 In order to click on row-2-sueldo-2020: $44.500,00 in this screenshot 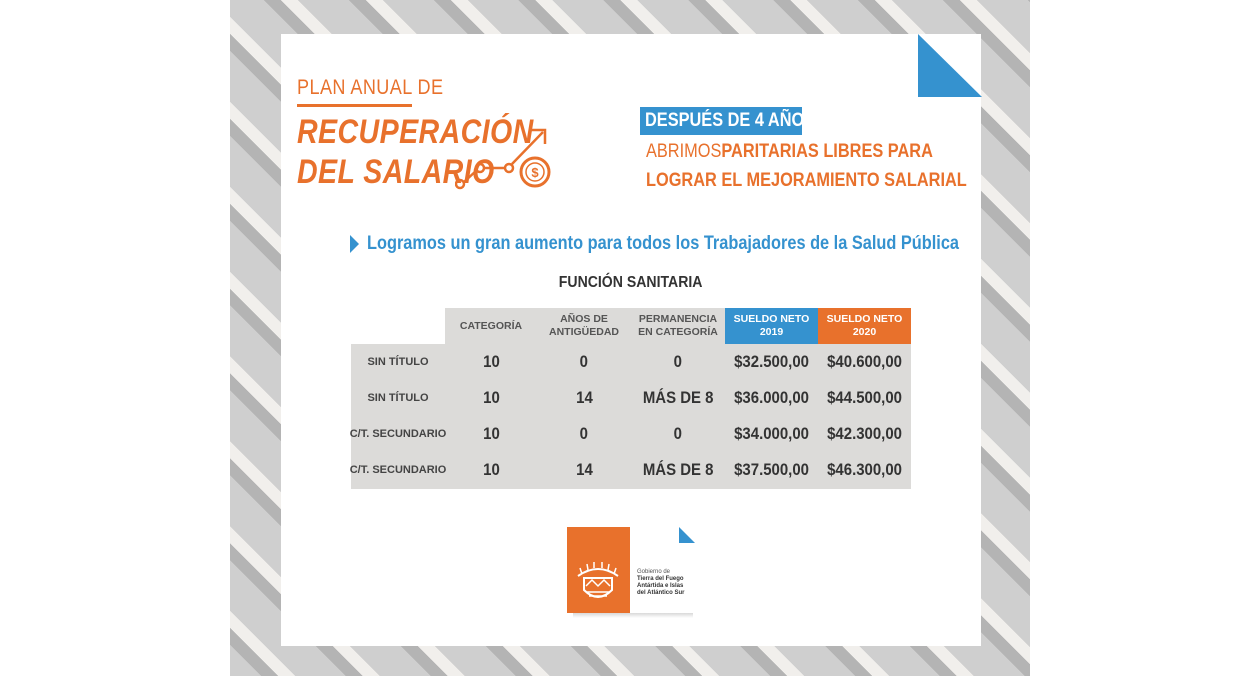, I will do `click(864, 398)`.